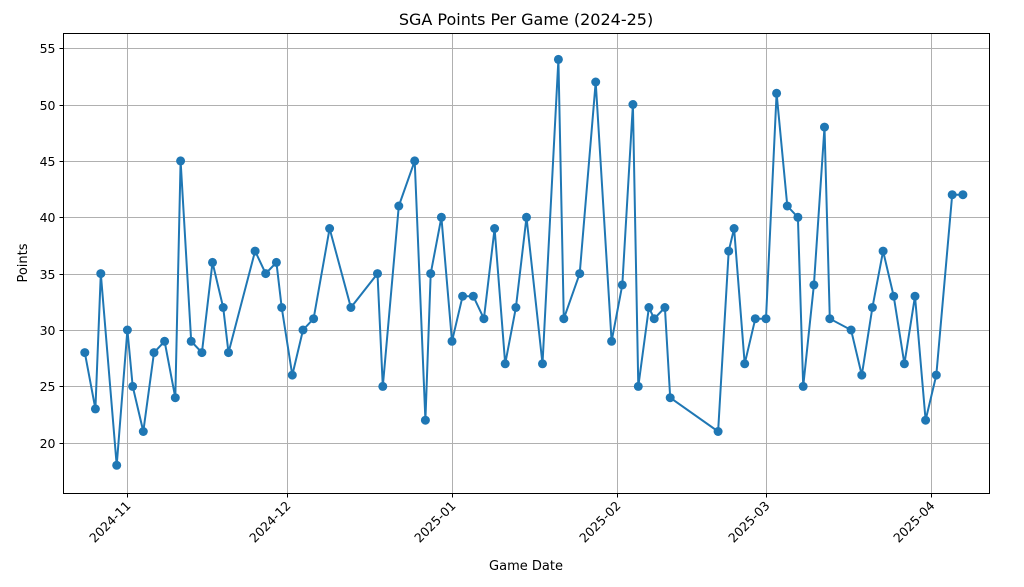 The image size is (1024, 587). Describe the element at coordinates (526, 566) in the screenshot. I see `x-axis-label: Game Date` at that location.